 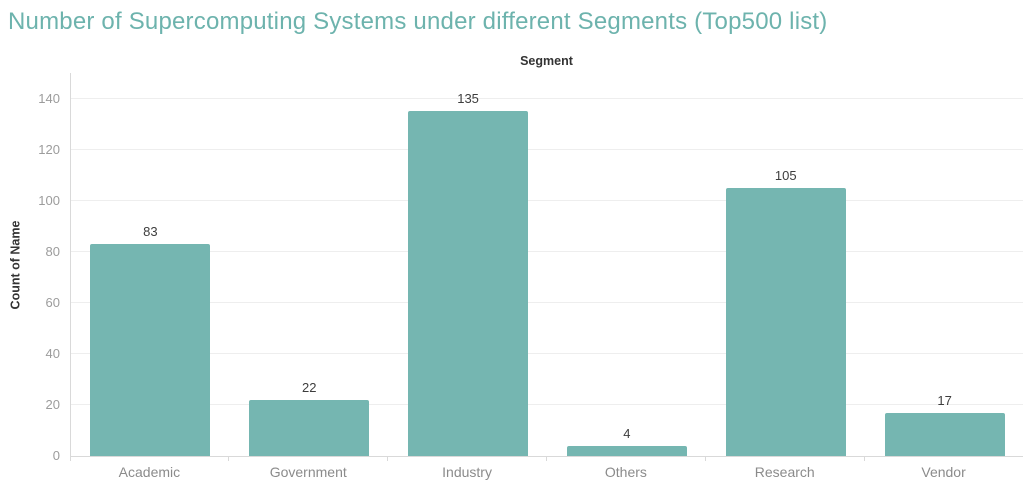 I want to click on y-tick-label: 140, so click(x=49, y=98).